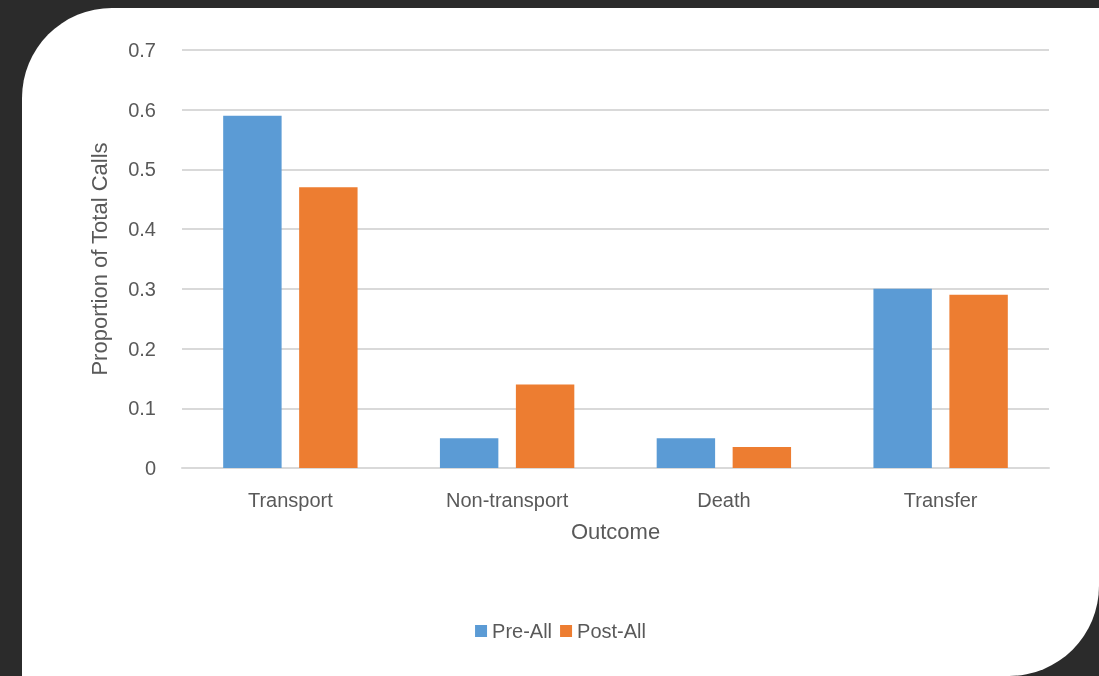 The image size is (1099, 676). What do you see at coordinates (724, 500) in the screenshot?
I see `x-tick-label: Death` at bounding box center [724, 500].